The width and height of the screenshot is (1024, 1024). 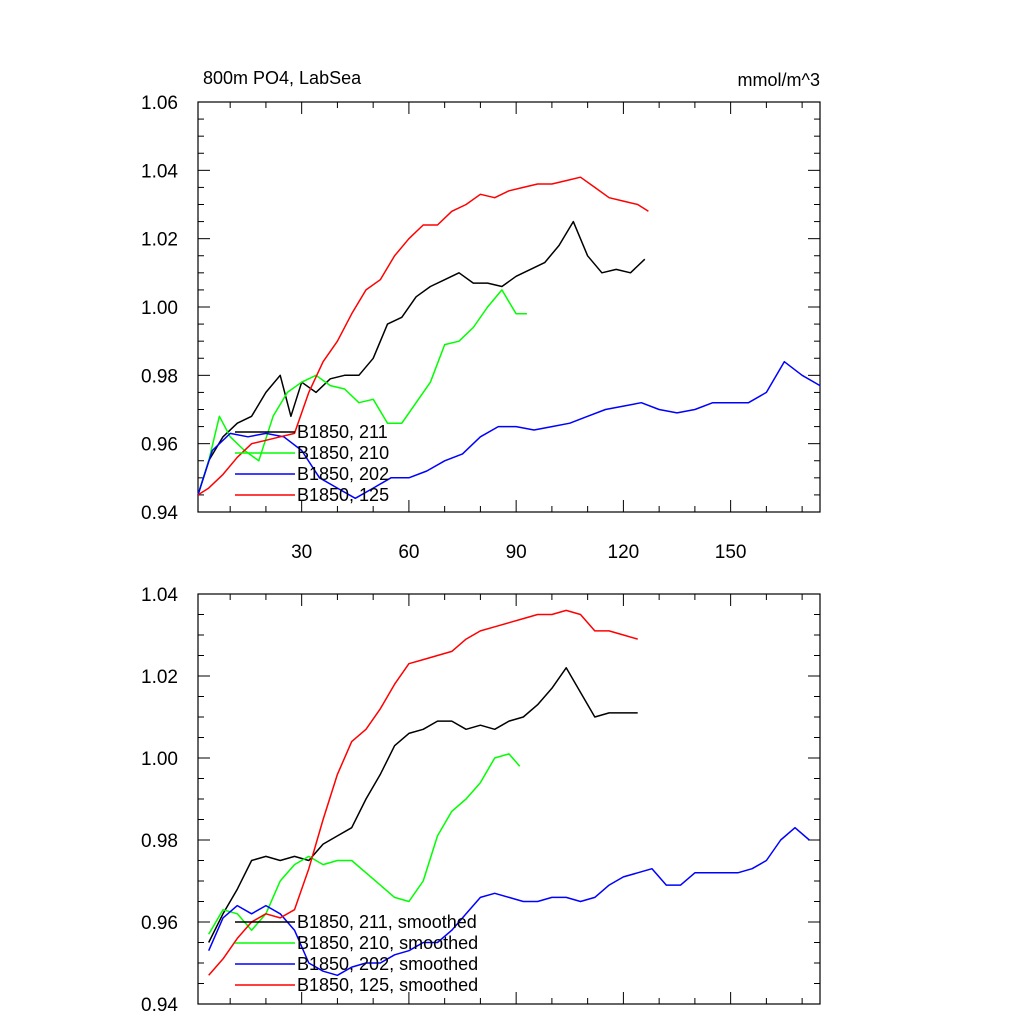 I want to click on x-tick-label: 60, so click(x=408, y=552).